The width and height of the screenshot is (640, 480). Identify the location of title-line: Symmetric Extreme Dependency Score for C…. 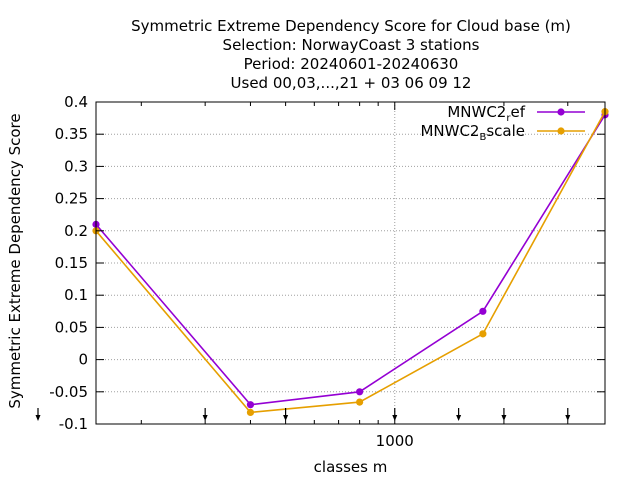
(351, 26).